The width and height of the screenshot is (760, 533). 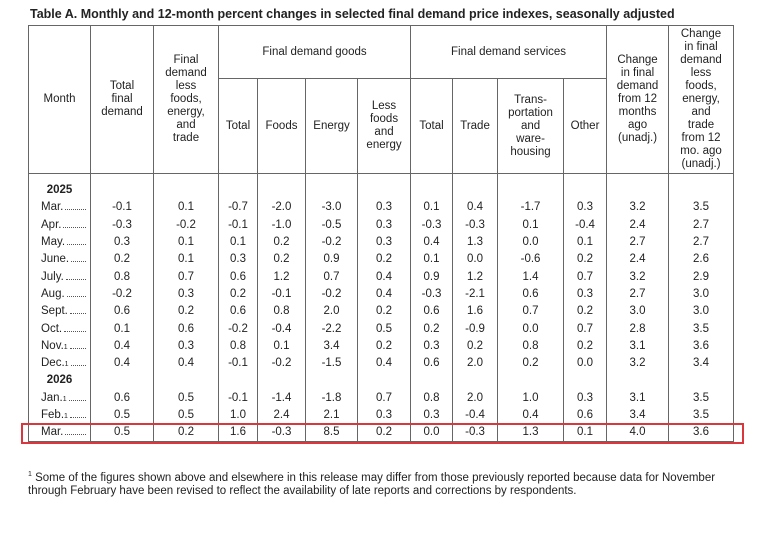 I want to click on cell: 4.0, so click(x=638, y=433).